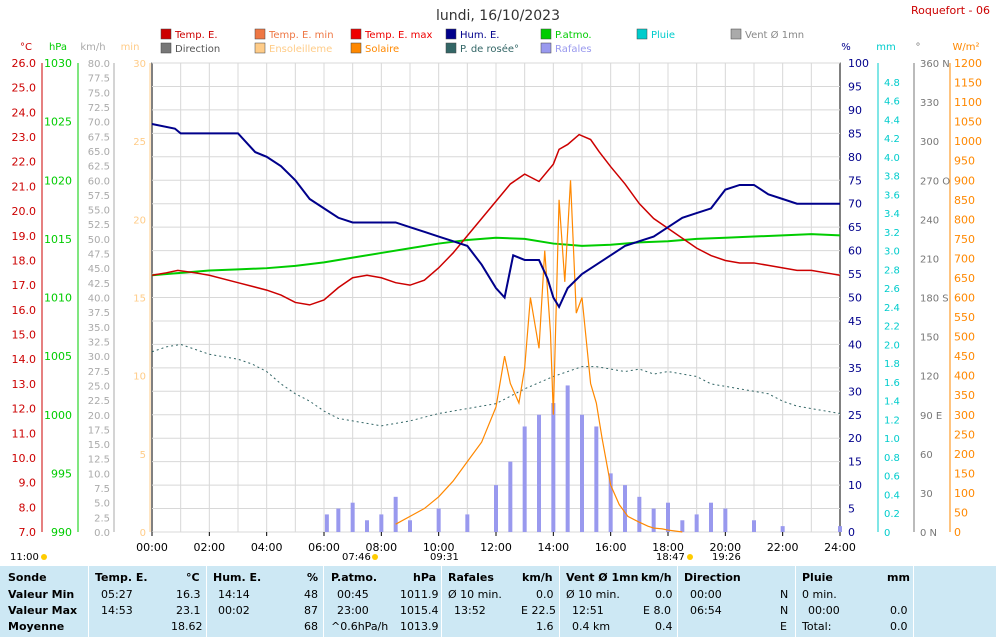  Describe the element at coordinates (143, 533) in the screenshot. I see `sun-tick: 0` at that location.